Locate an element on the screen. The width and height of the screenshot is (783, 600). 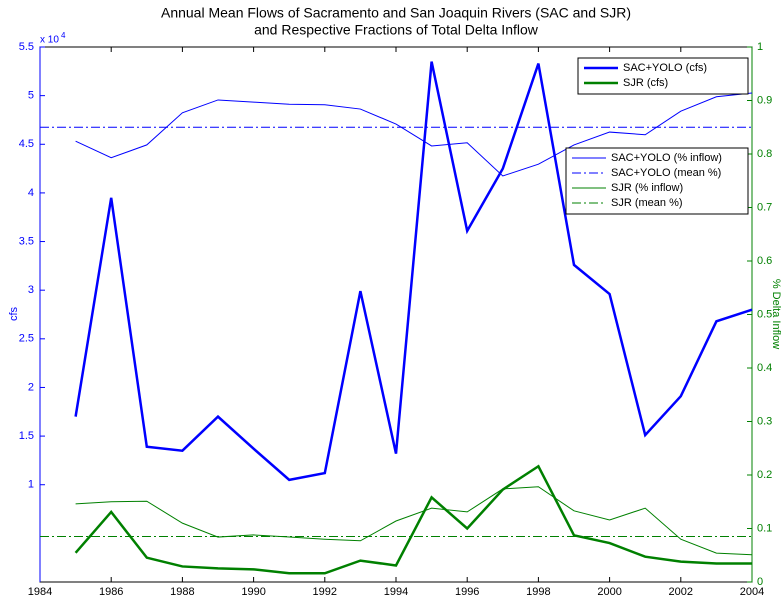
x-tick-label: 1988 is located at coordinates (182, 592).